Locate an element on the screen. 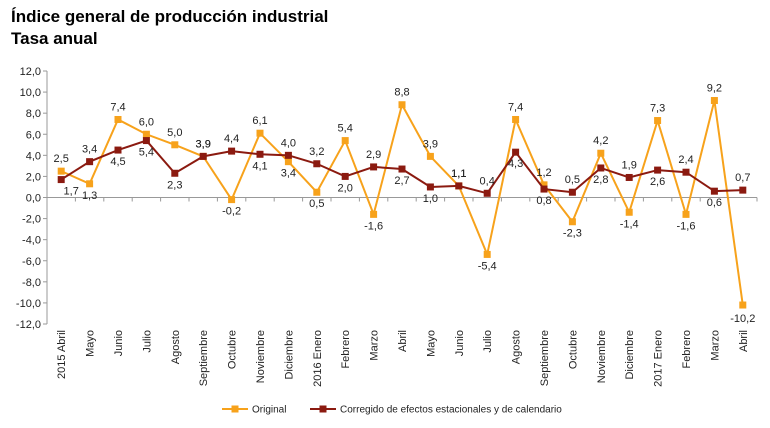  data-label-corrected: 5,4 is located at coordinates (146, 153).